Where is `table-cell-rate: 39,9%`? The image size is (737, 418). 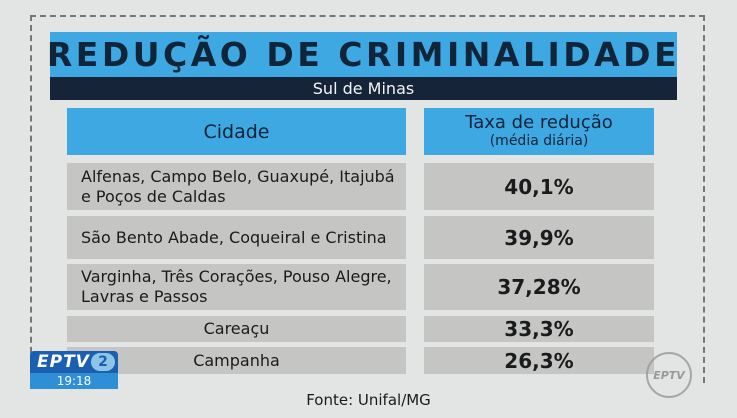
table-cell-rate: 39,9% is located at coordinates (539, 237).